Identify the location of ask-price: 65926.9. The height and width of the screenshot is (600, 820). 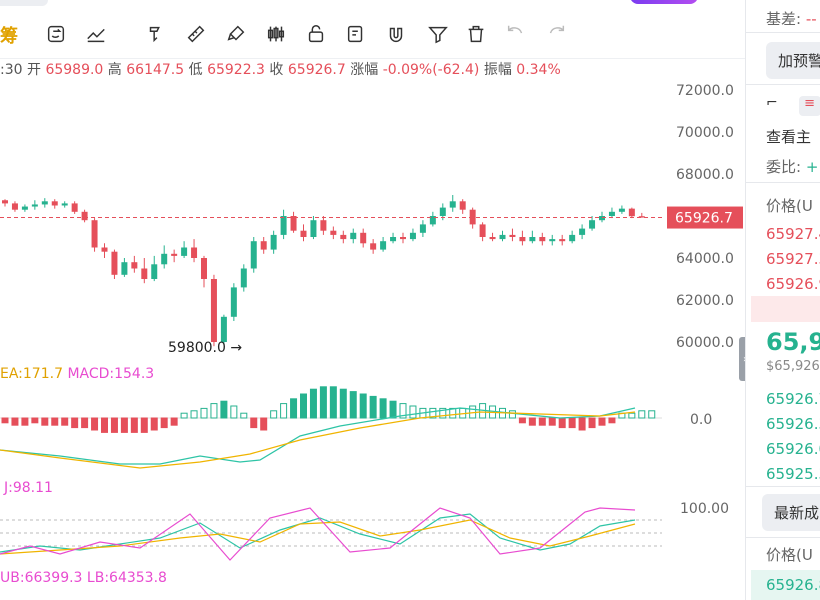
(793, 284).